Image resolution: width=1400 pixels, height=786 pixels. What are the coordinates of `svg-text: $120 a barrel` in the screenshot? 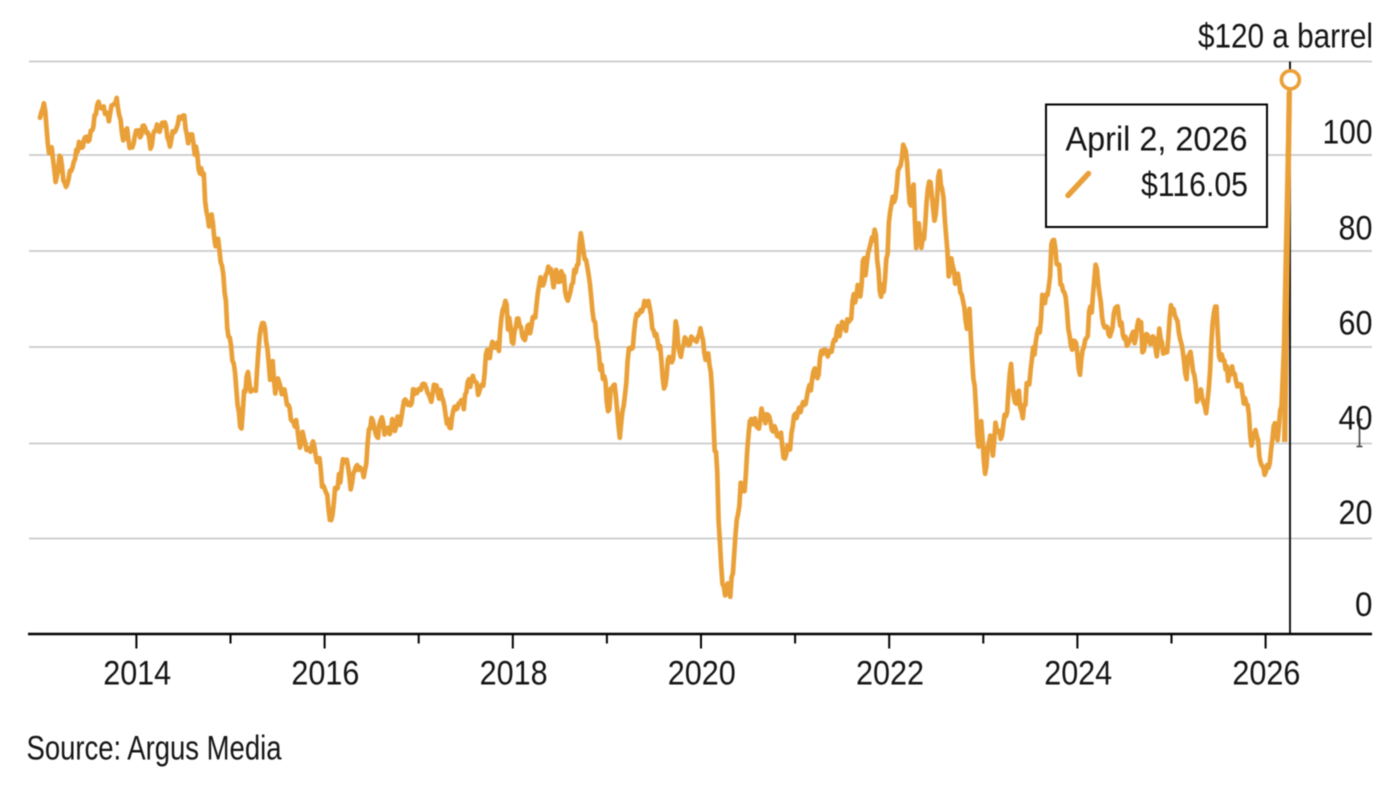 It's located at (1285, 37).